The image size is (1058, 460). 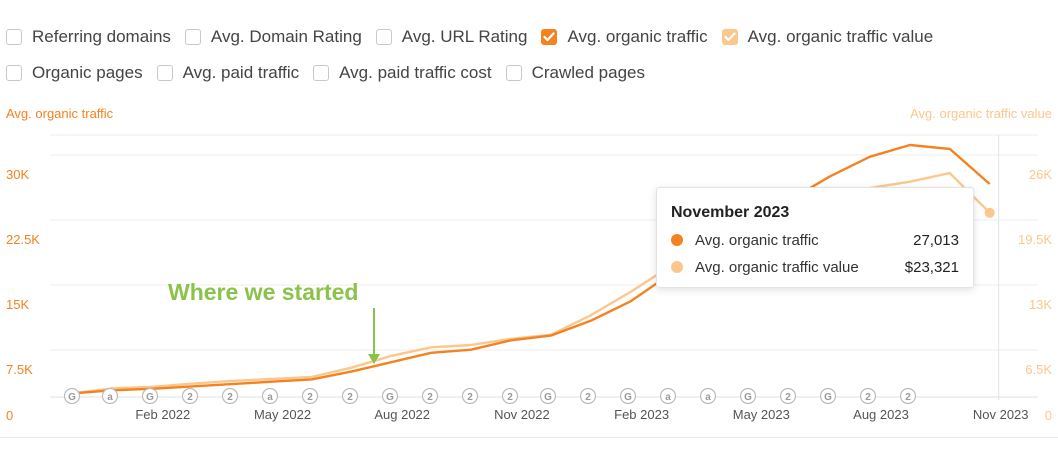 I want to click on right-tick-label: 0, so click(x=1048, y=415).